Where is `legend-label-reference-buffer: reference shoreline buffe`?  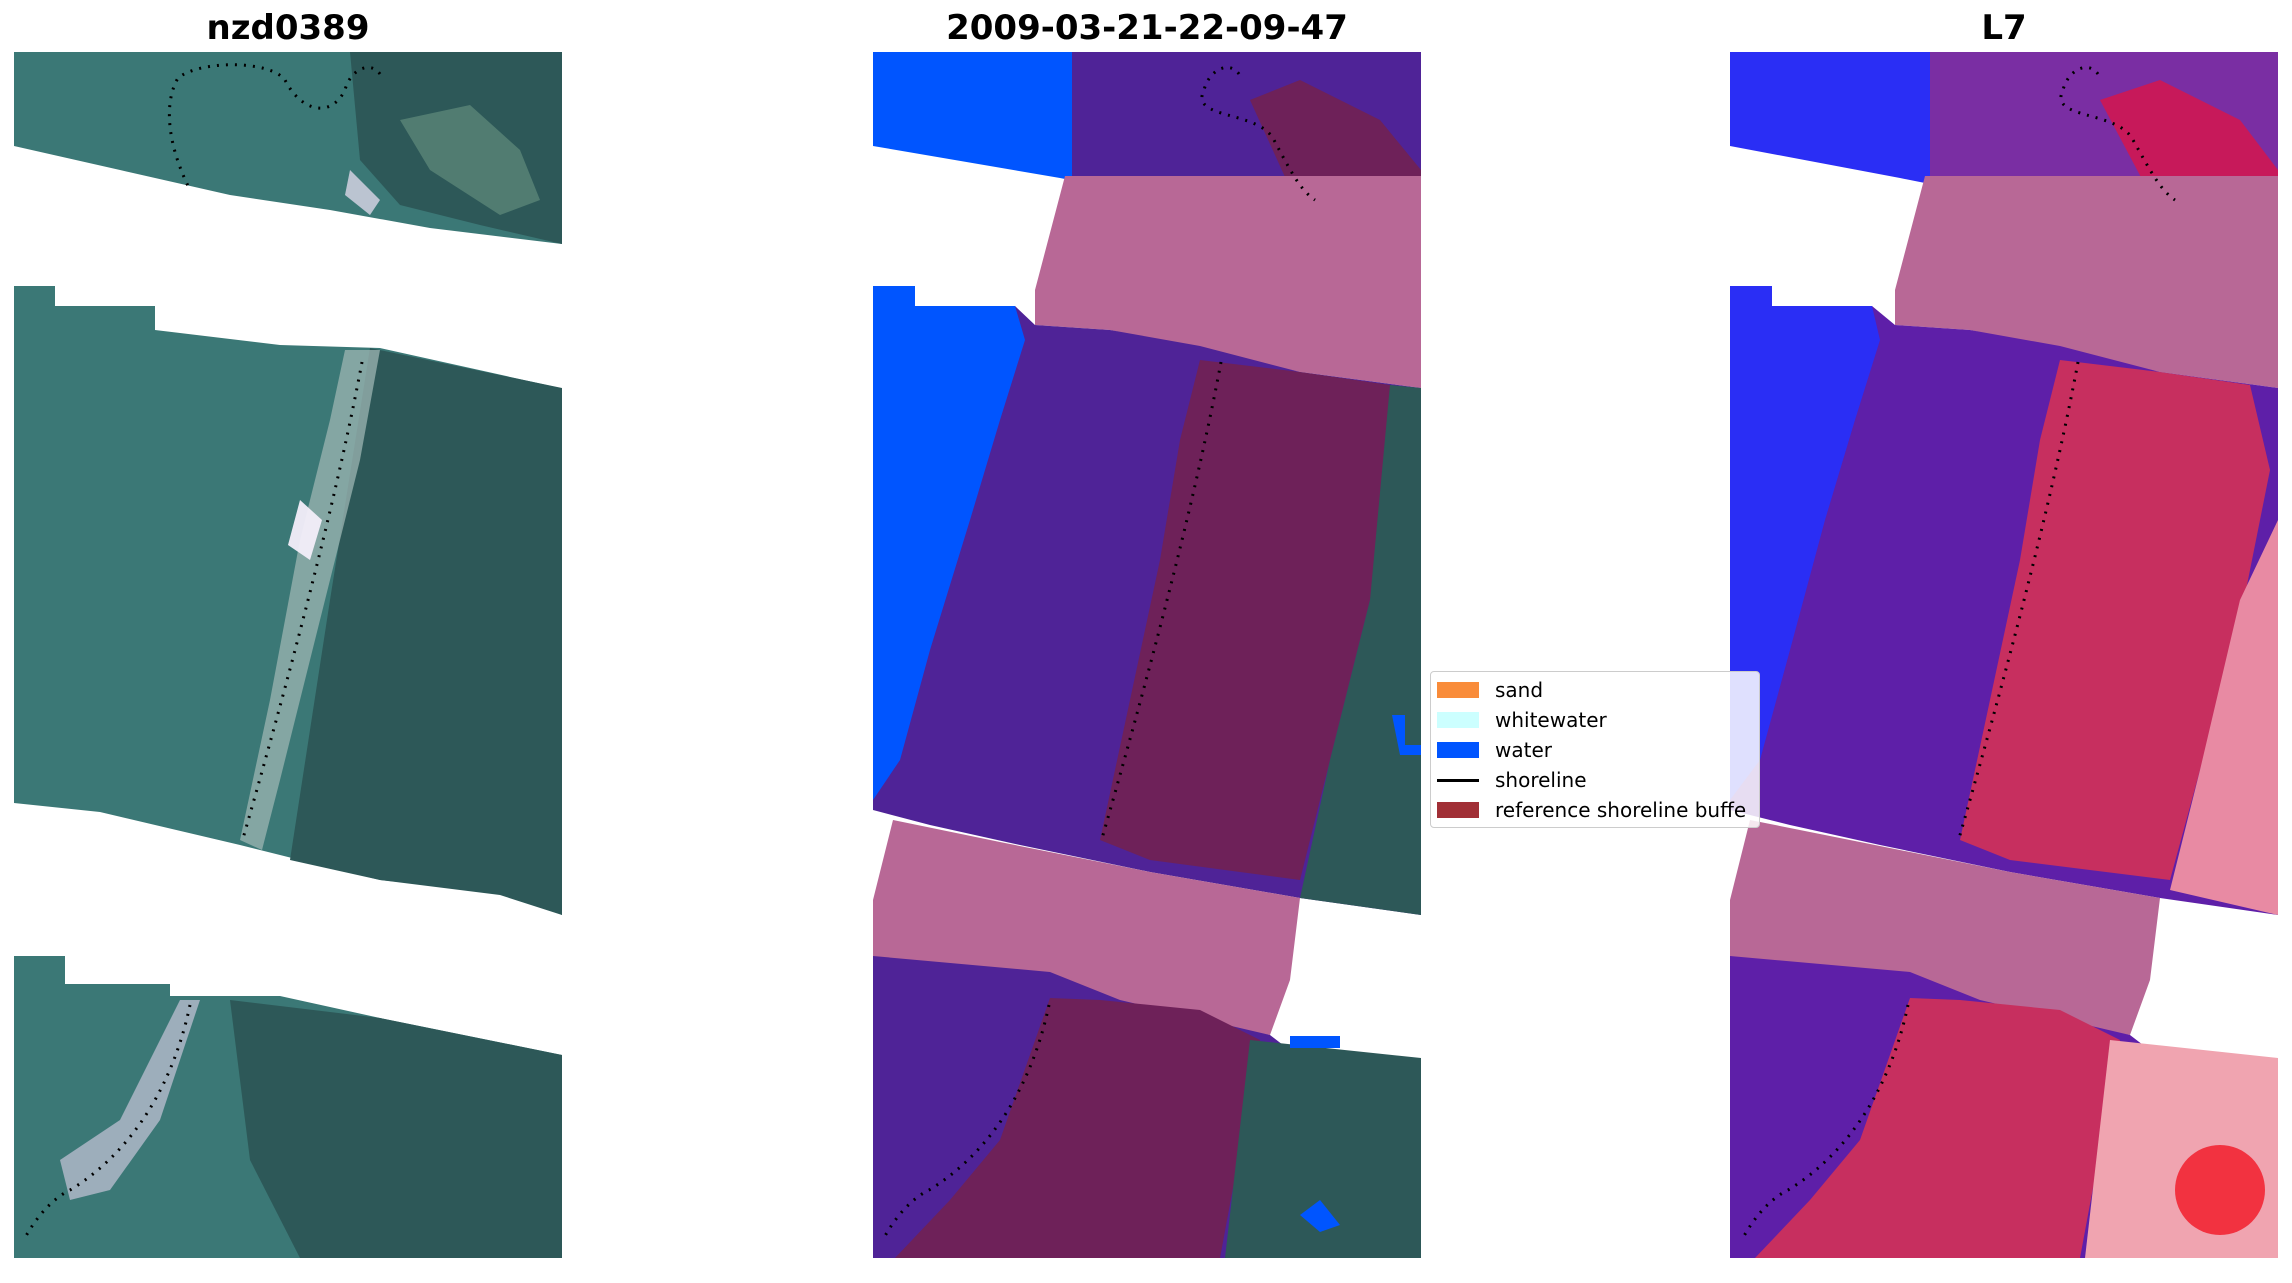
legend-label-reference-buffer: reference shoreline buffe is located at coordinates (1621, 810).